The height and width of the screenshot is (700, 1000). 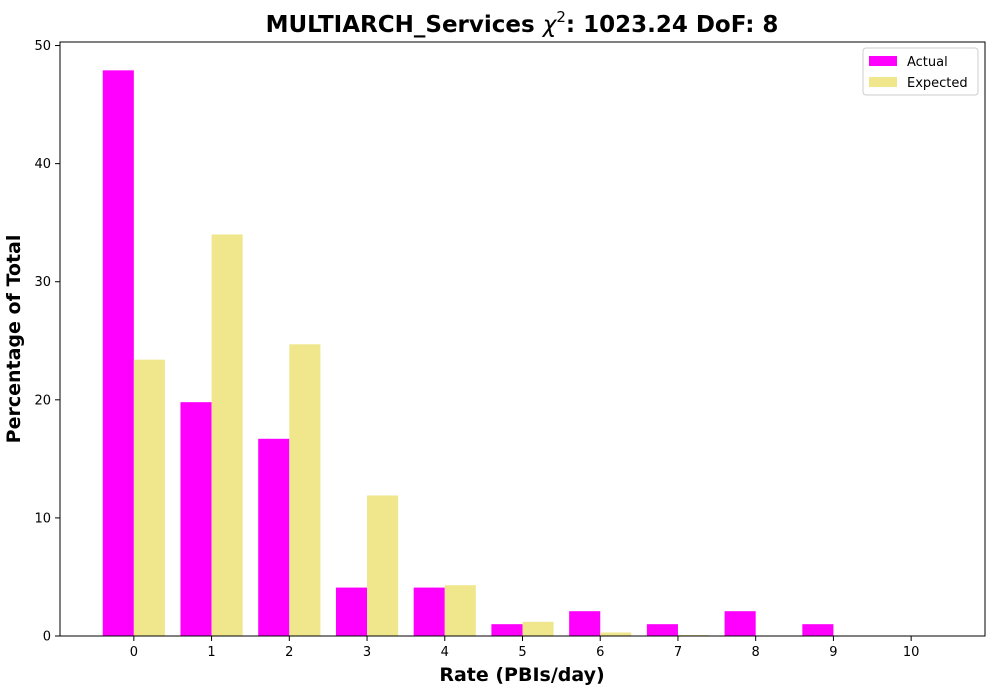 I want to click on x-tick-label: 3, so click(x=367, y=652).